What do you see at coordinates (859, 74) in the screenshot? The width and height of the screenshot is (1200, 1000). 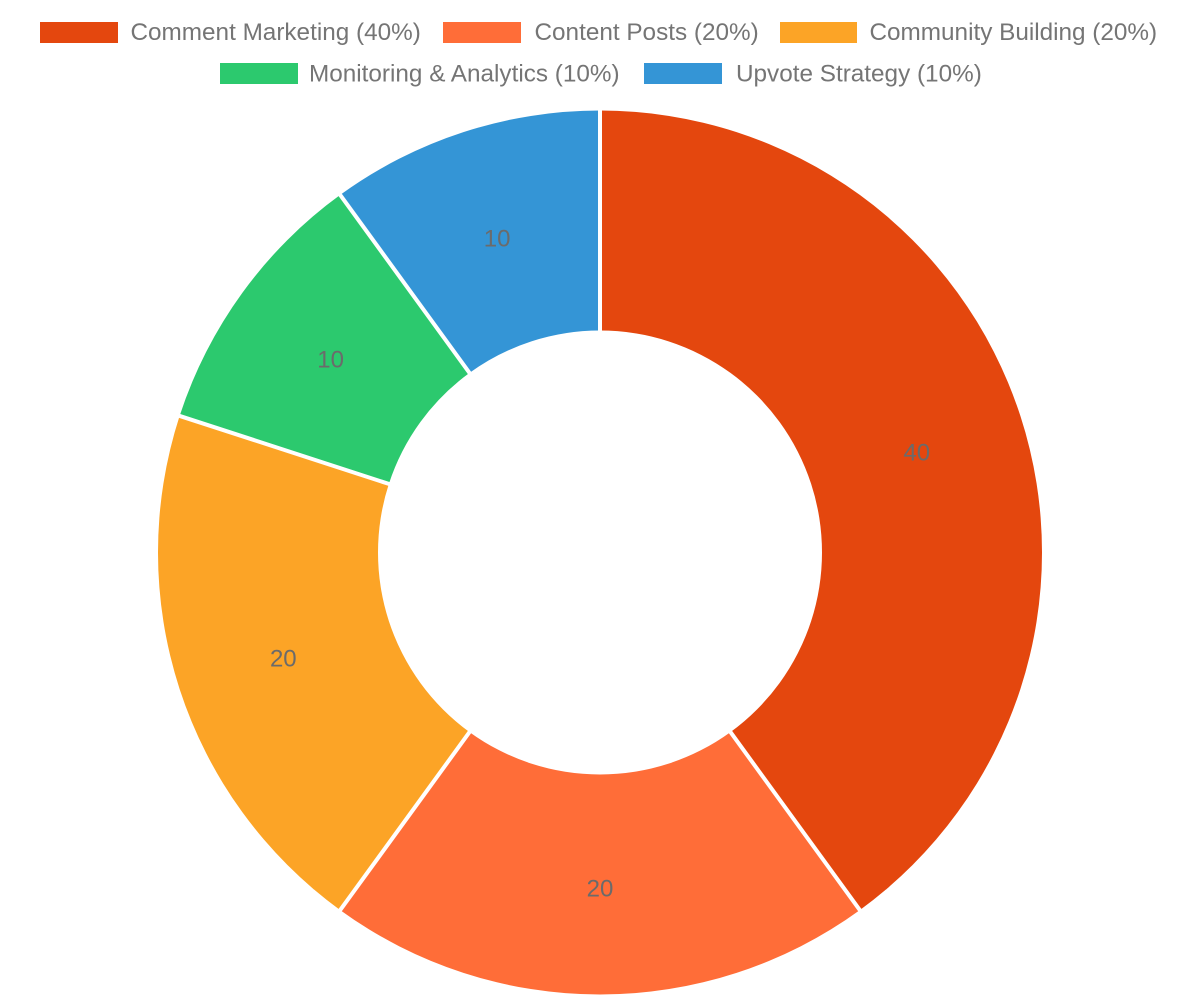 I see `svg-text: Upvote Strategy (10%)` at bounding box center [859, 74].